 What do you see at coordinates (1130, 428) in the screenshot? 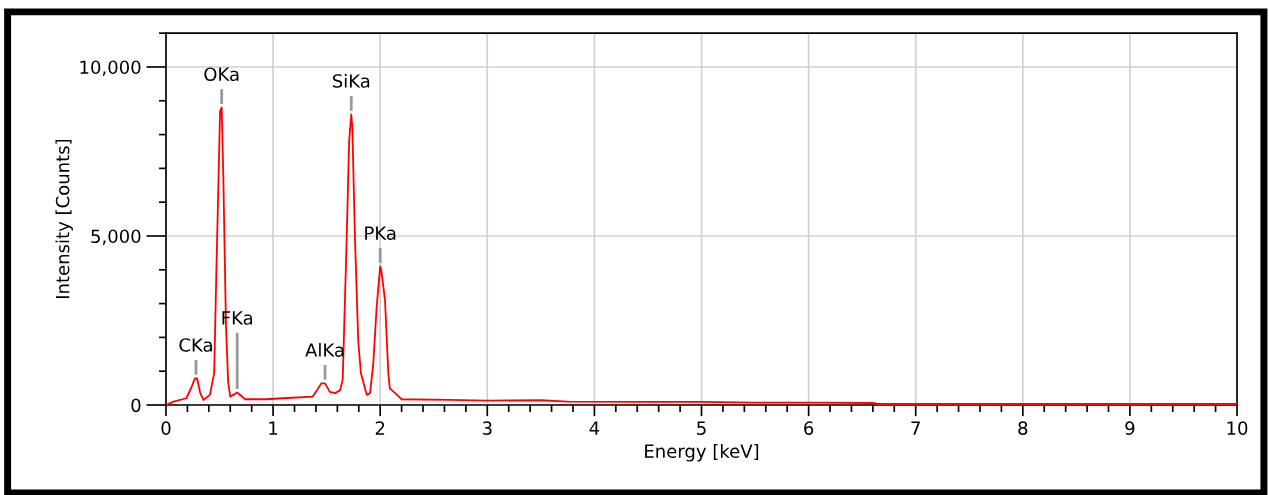
I see `x-tick-label: 9` at bounding box center [1130, 428].